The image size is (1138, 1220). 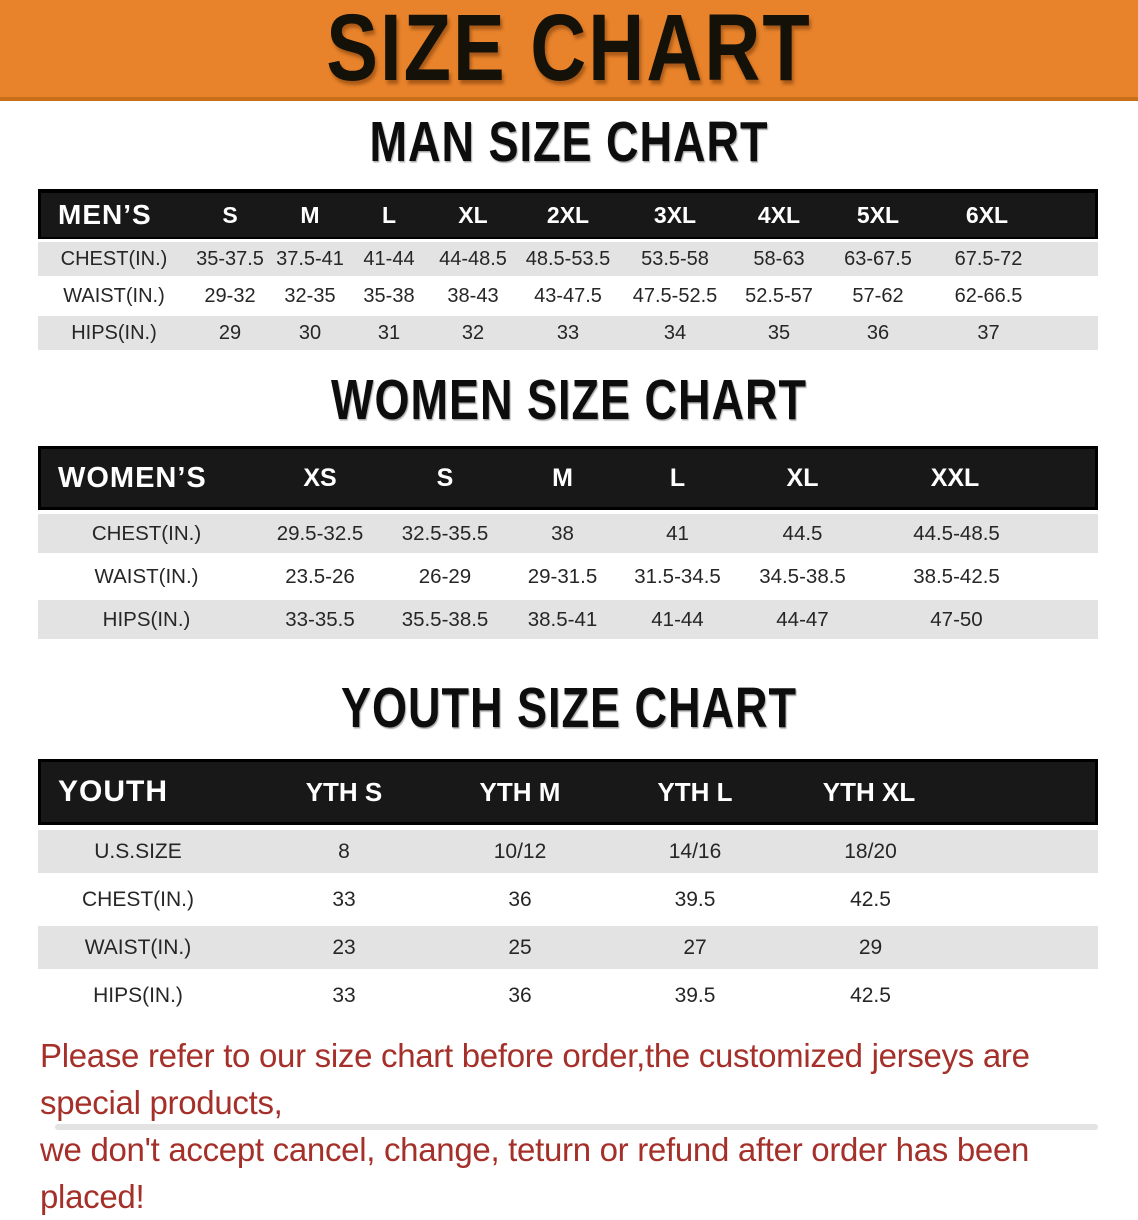 What do you see at coordinates (445, 533) in the screenshot?
I see `size-value: 32.5-35.5` at bounding box center [445, 533].